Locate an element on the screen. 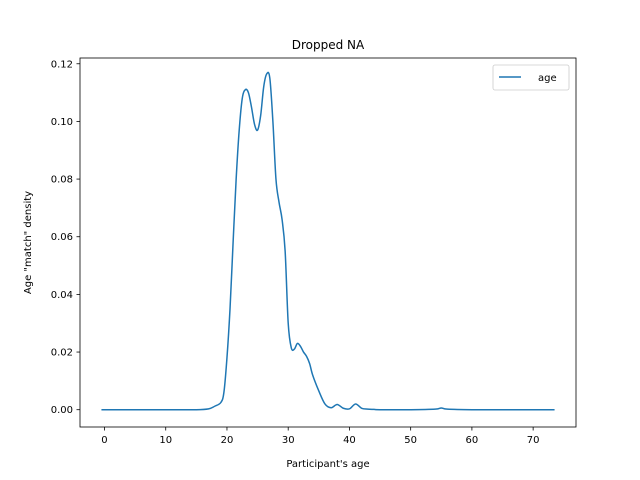 The height and width of the screenshot is (480, 640). y-tick-label: 0.06 is located at coordinates (62, 237).